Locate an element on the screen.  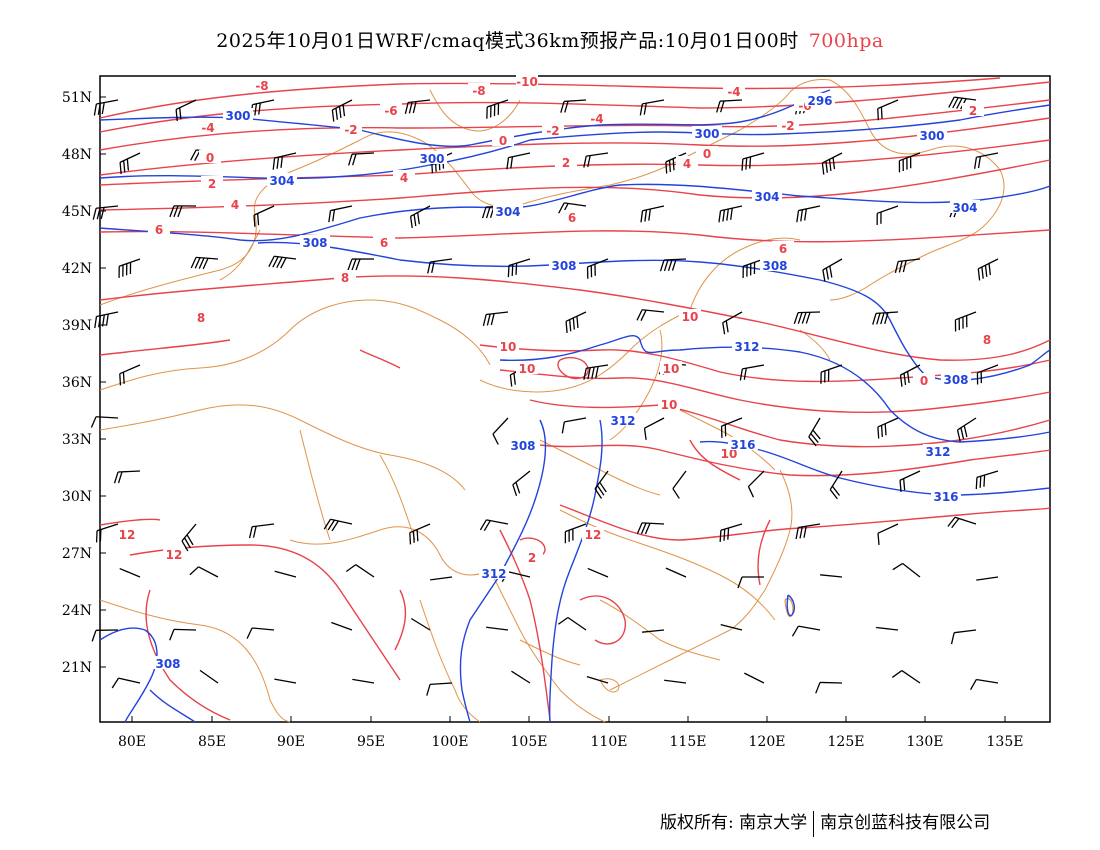
isotherm-label: 2 is located at coordinates (532, 558).